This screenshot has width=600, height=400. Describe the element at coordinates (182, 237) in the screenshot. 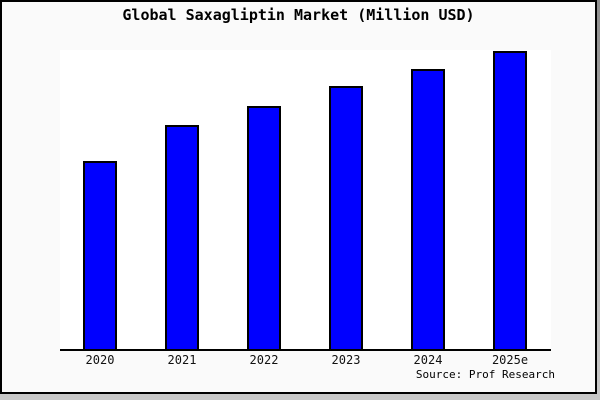

I see `bar-2021` at that location.